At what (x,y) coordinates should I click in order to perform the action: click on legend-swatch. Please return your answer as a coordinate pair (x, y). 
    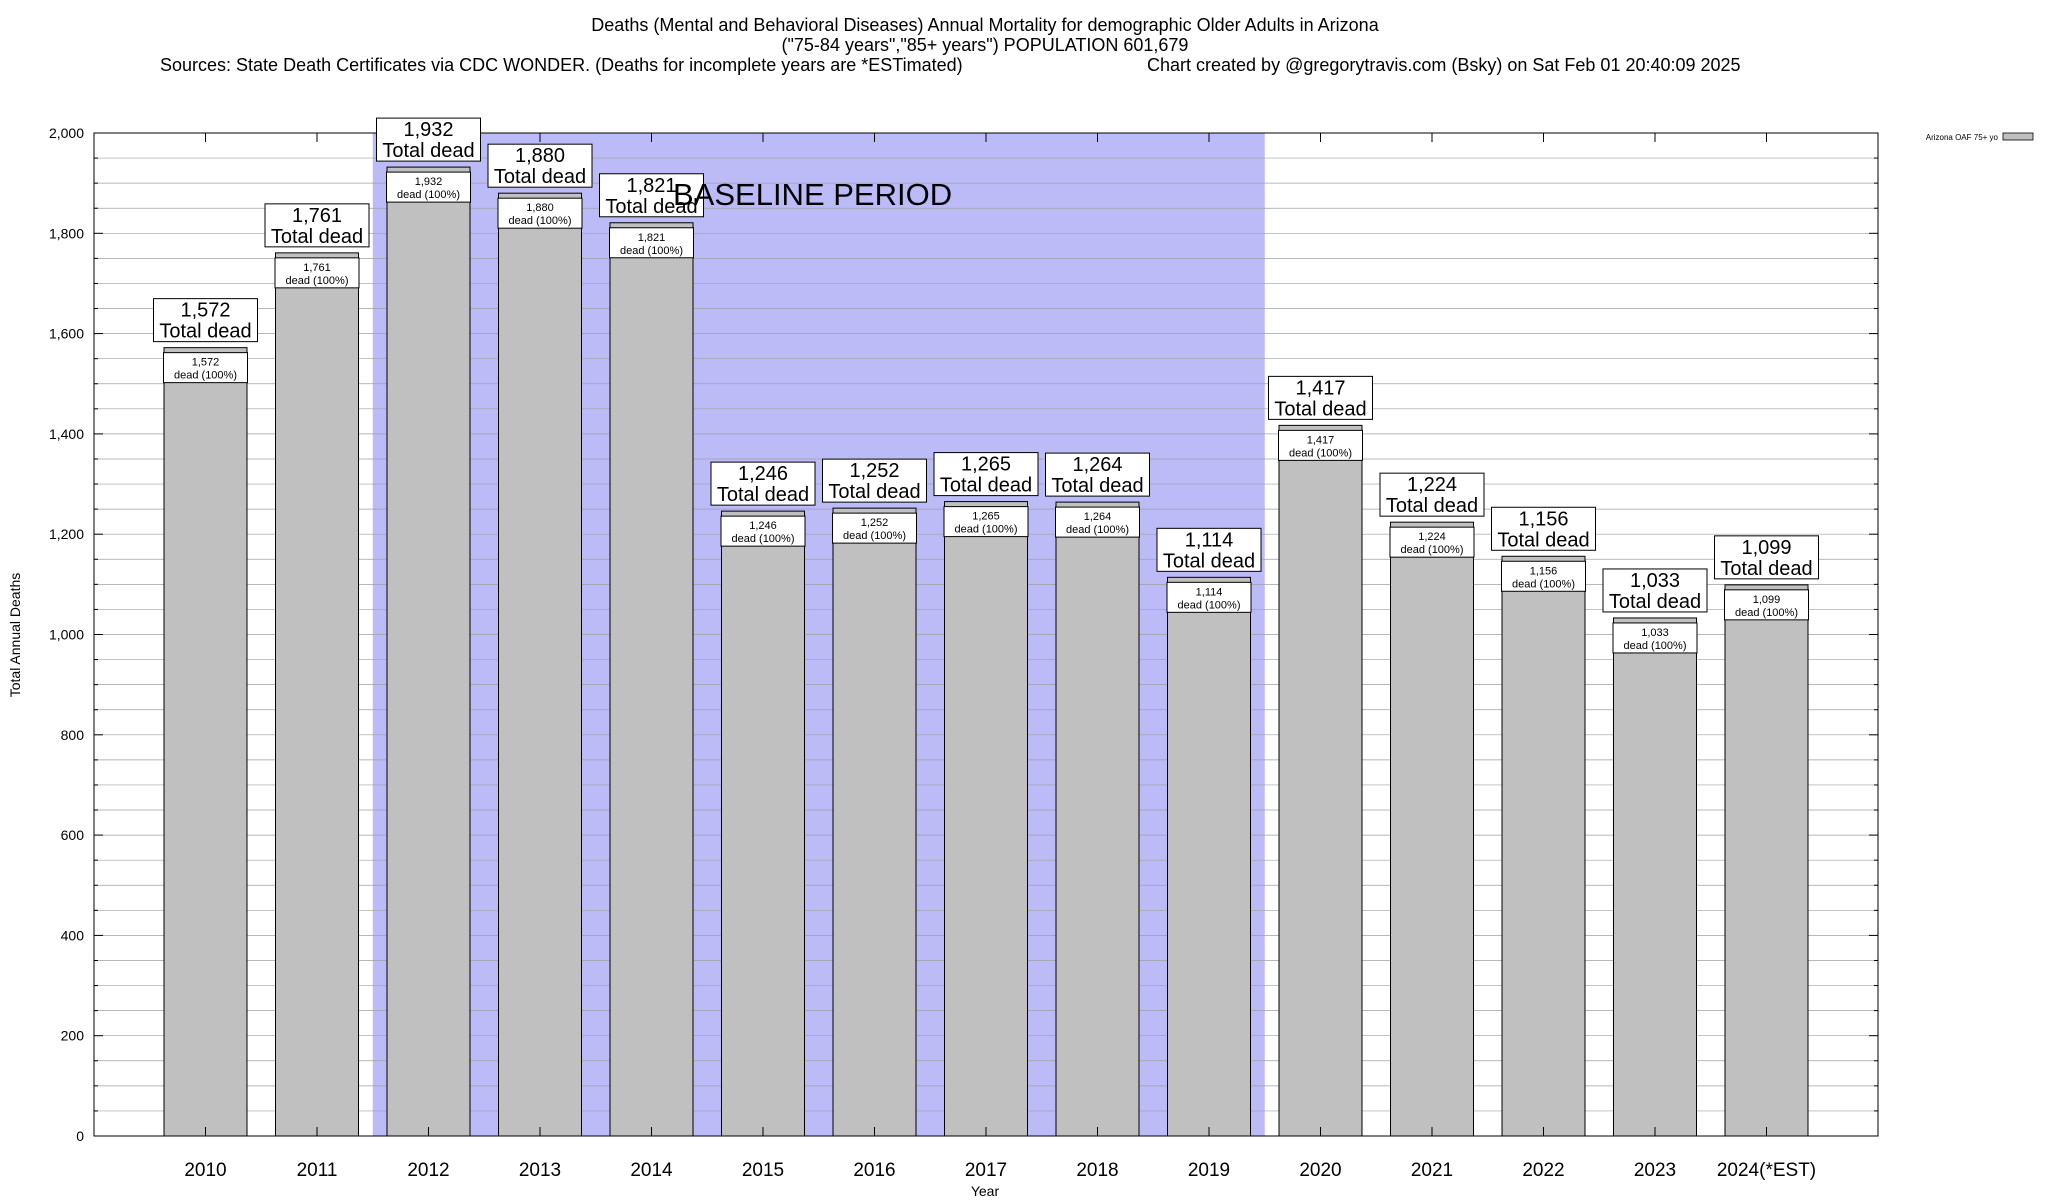
    Looking at the image, I should click on (2018, 136).